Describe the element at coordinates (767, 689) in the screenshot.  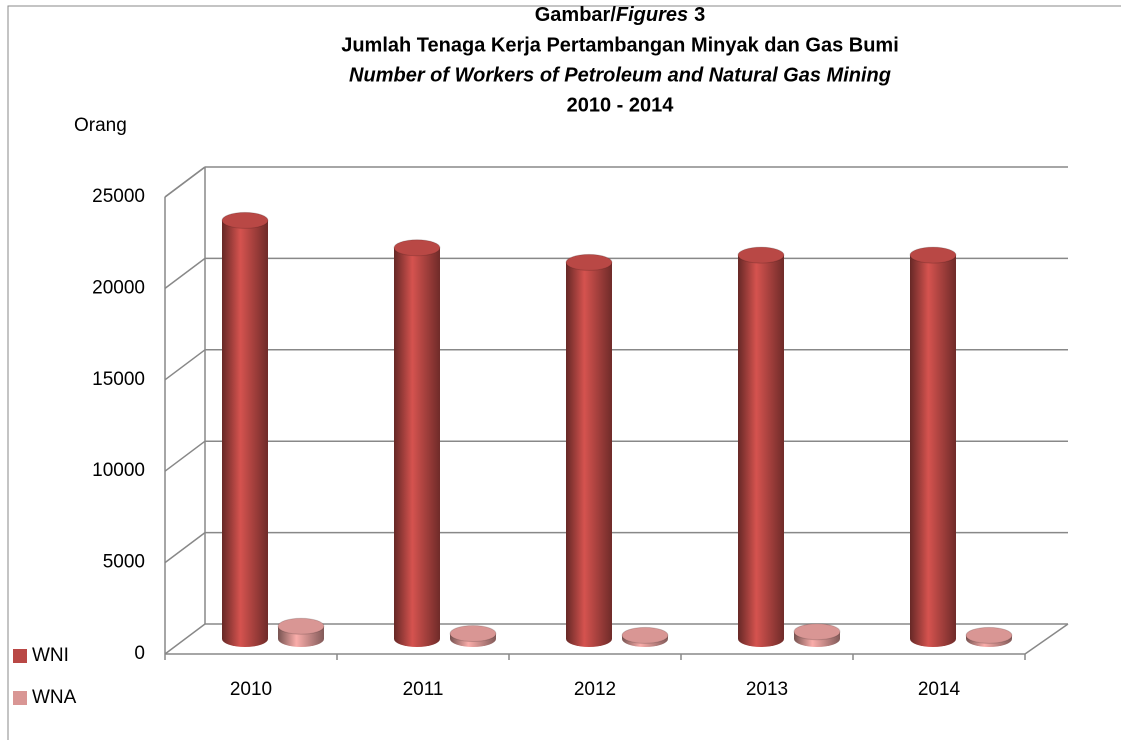
I see `x-tick-label: 2013` at that location.